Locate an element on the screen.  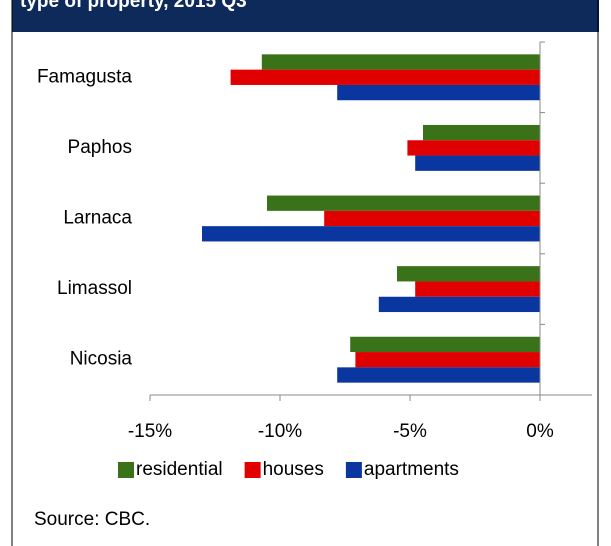
source: Source: CBC. is located at coordinates (92, 519).